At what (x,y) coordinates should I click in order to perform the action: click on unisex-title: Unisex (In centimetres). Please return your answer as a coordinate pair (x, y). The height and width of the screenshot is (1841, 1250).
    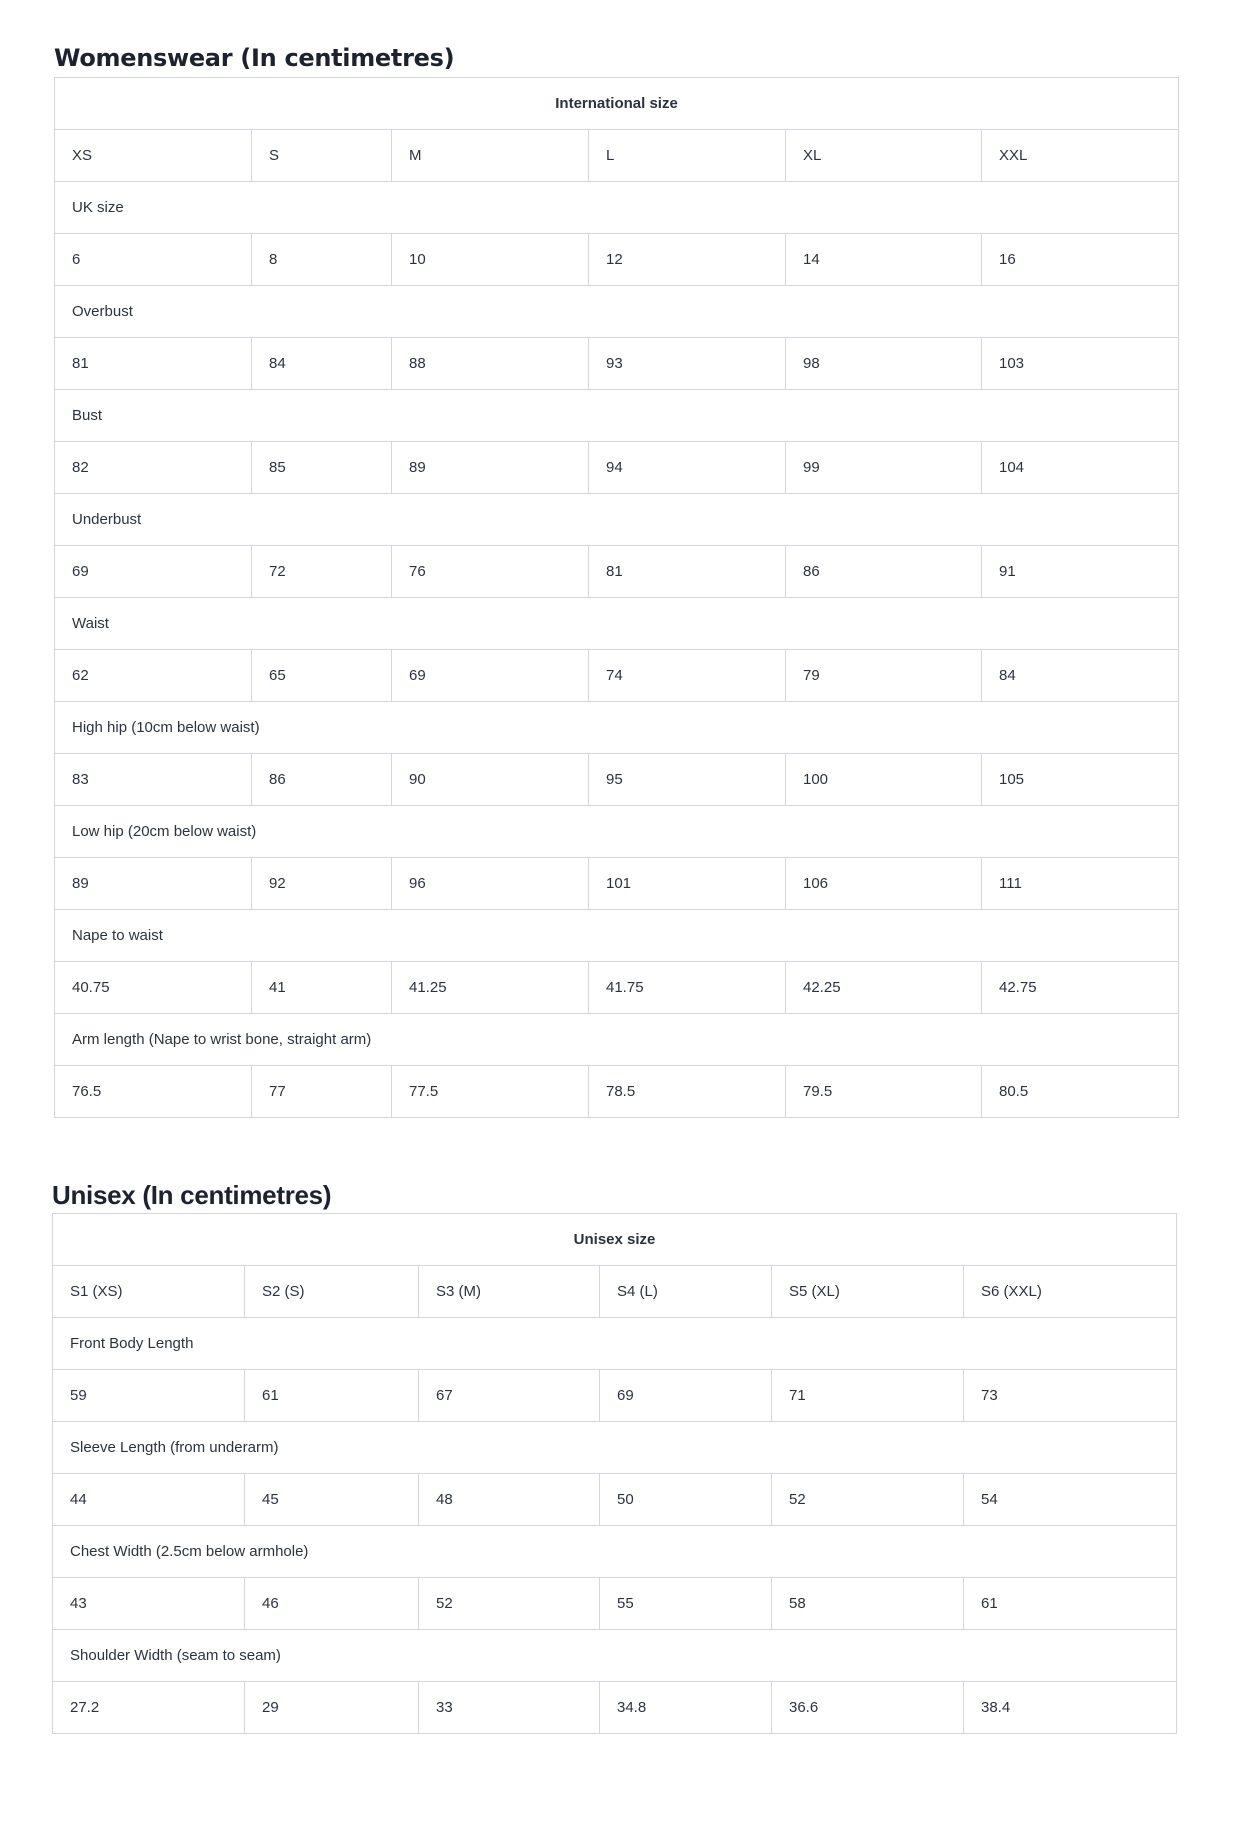
    Looking at the image, I should click on (192, 1195).